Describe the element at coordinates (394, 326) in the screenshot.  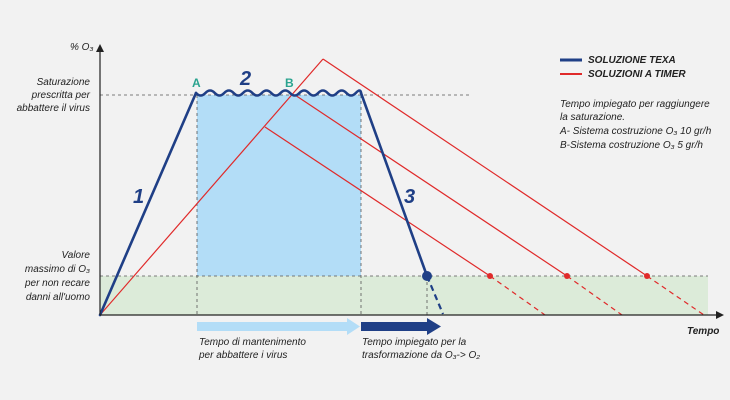
I see `transformation-arrow-bar` at that location.